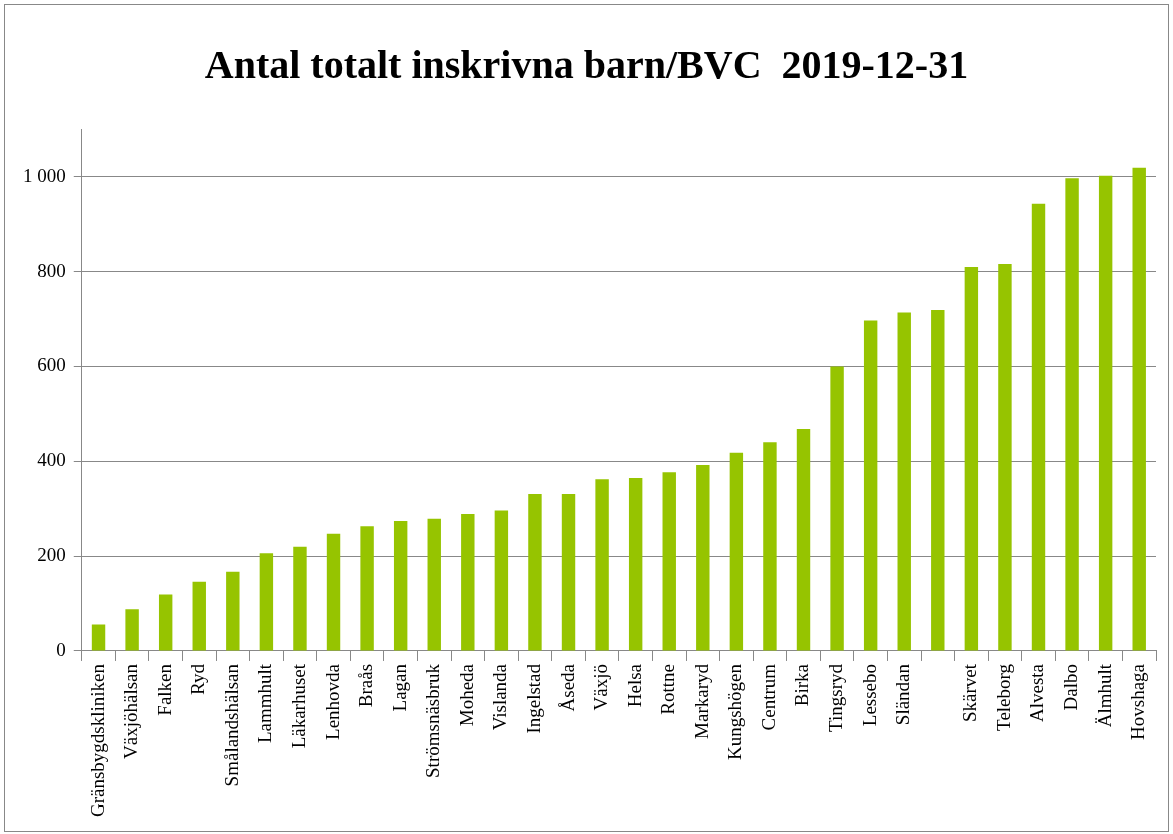  Describe the element at coordinates (97, 740) in the screenshot. I see `x-tick-label: Gränsbygdskliniken` at that location.